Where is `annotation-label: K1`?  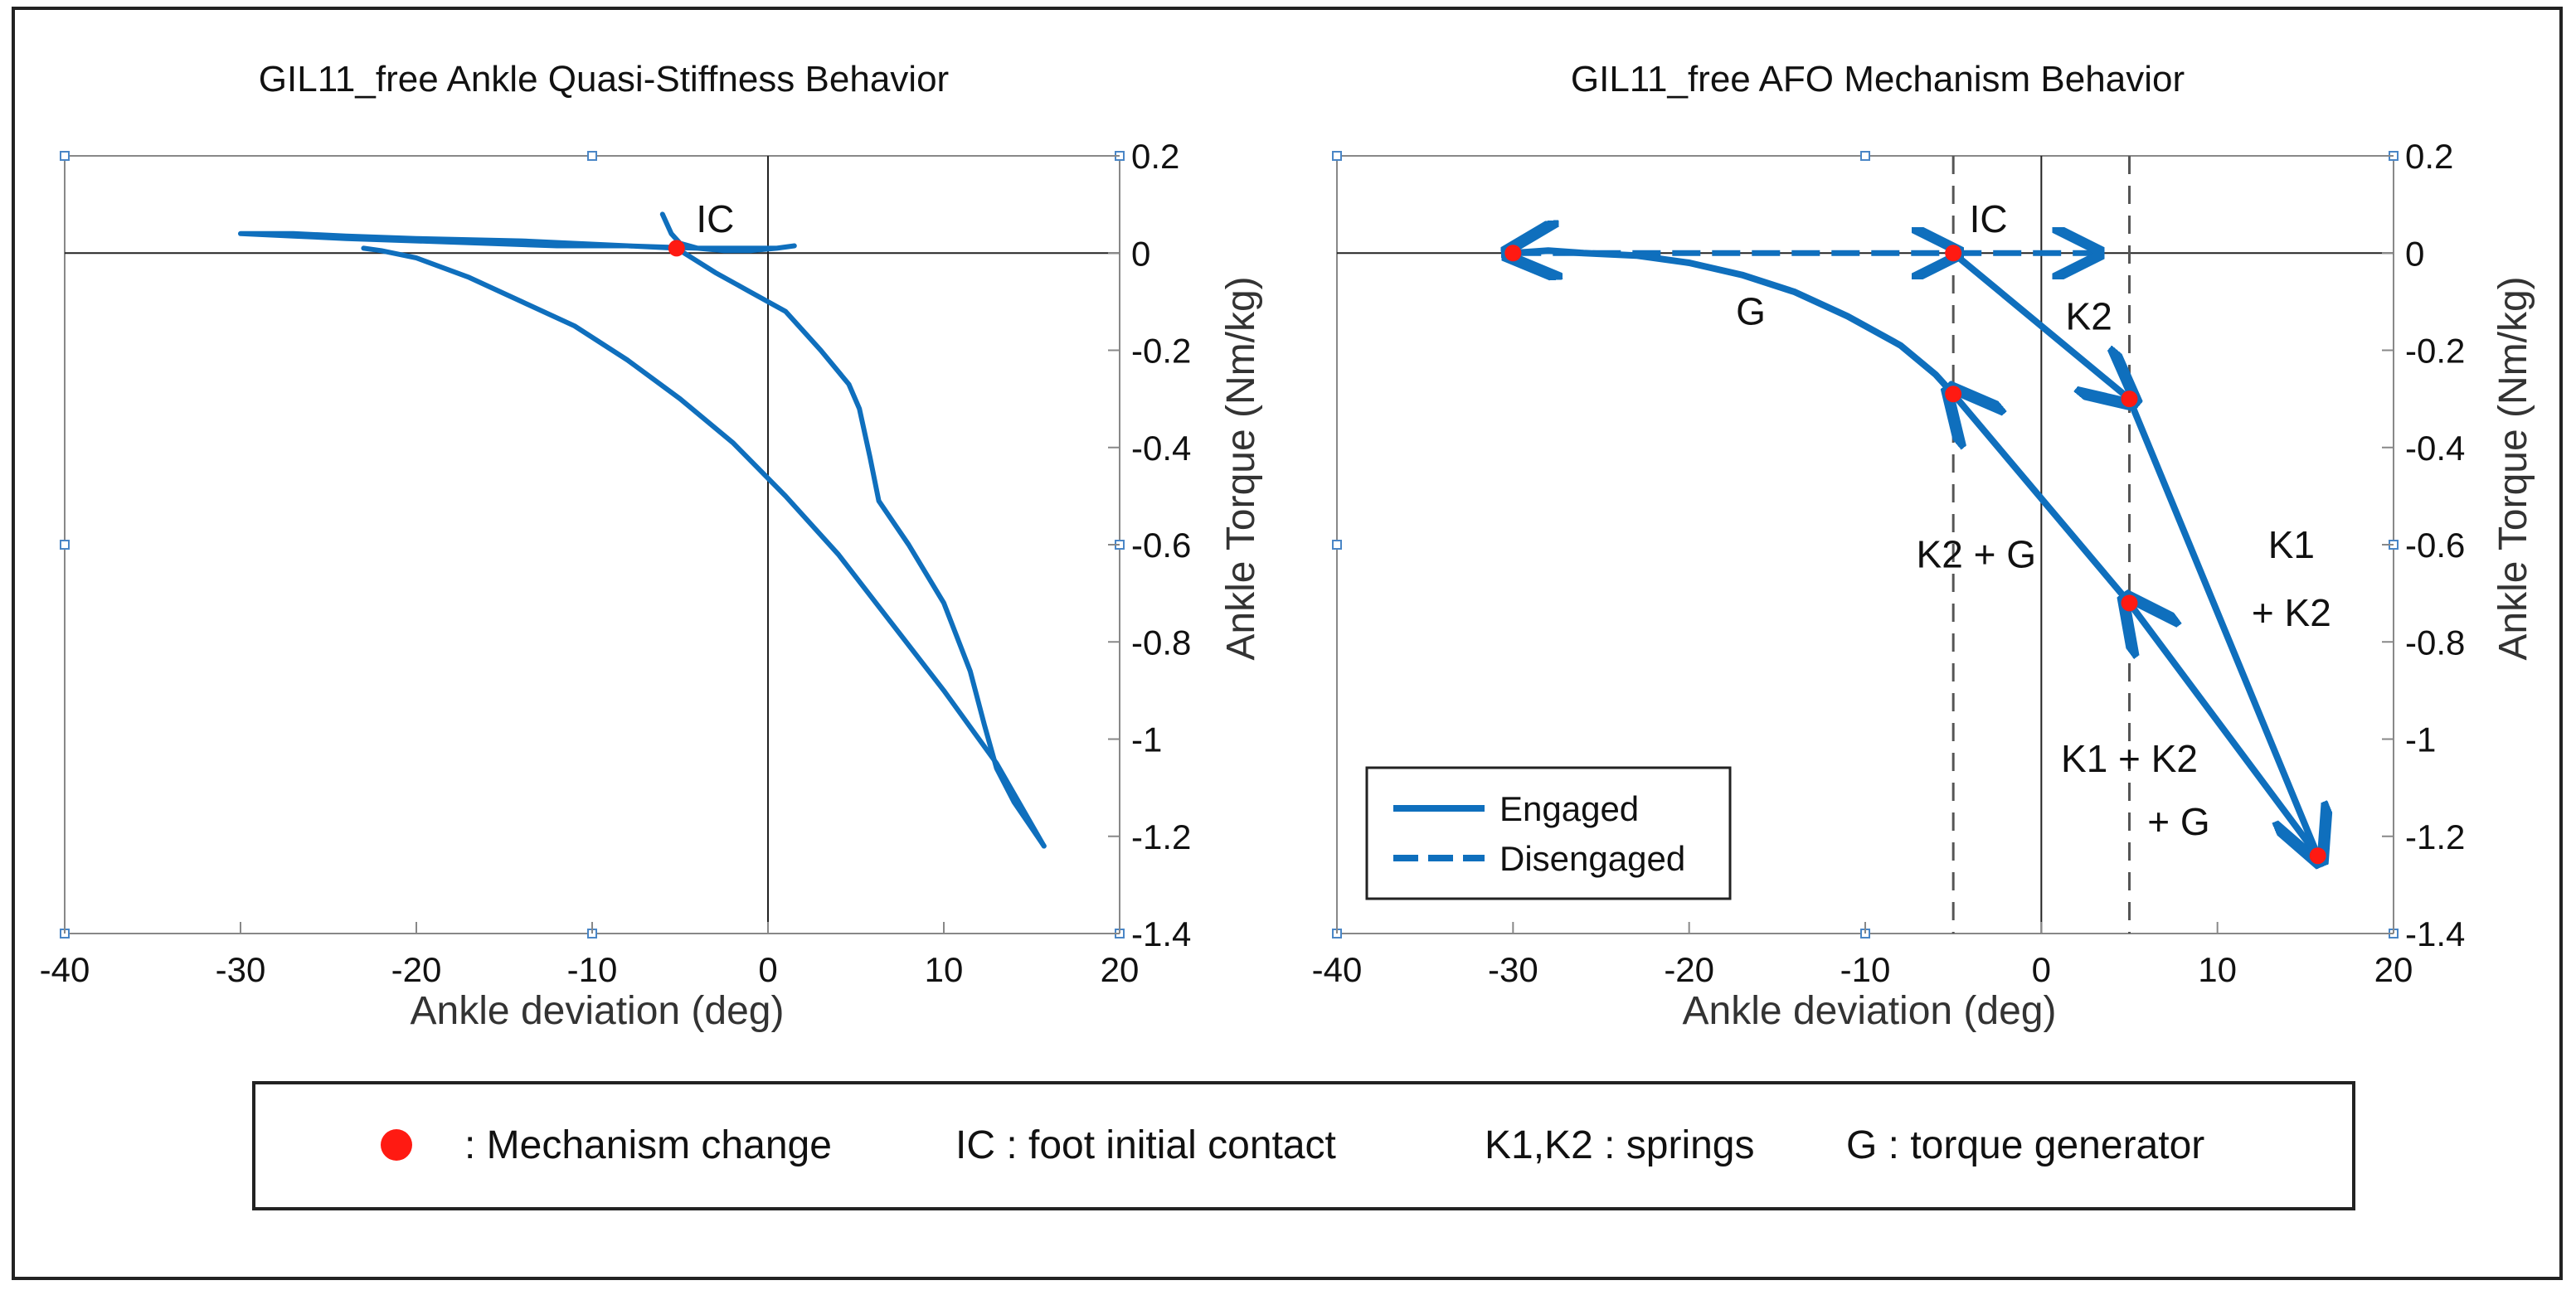
annotation-label: K1 is located at coordinates (2291, 544).